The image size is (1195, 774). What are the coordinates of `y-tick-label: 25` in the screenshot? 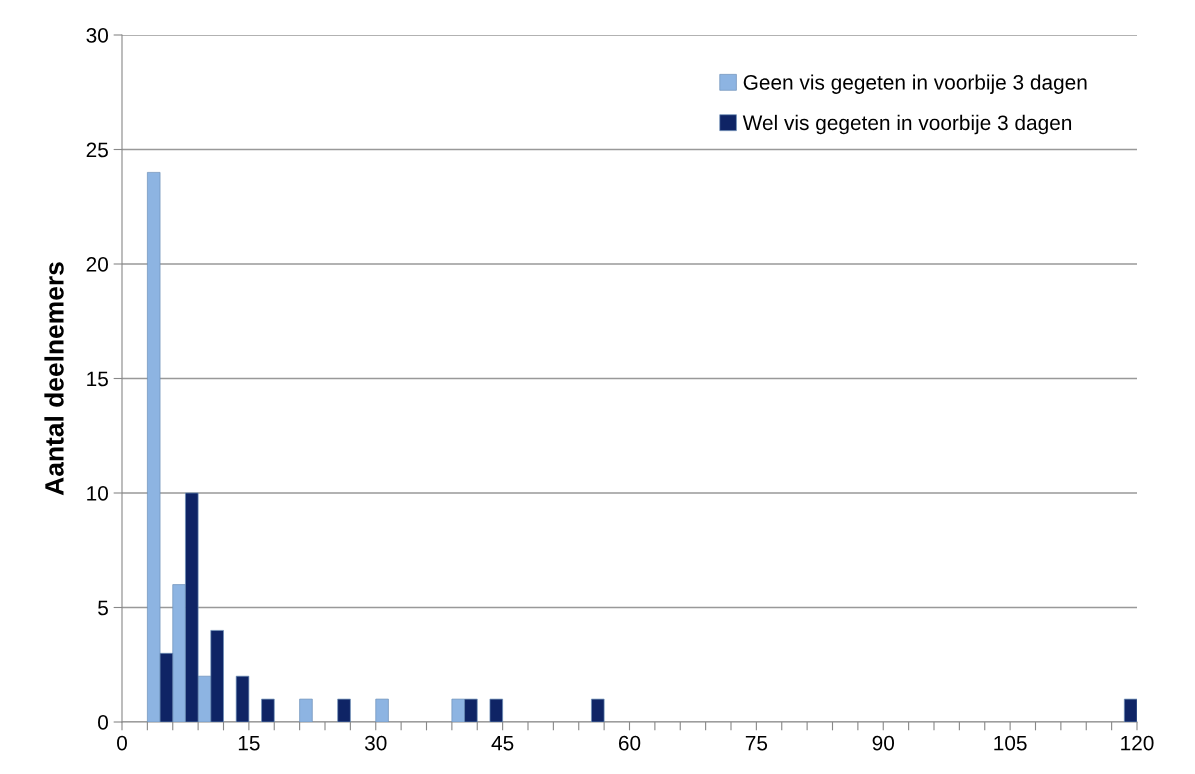 It's located at (97, 150).